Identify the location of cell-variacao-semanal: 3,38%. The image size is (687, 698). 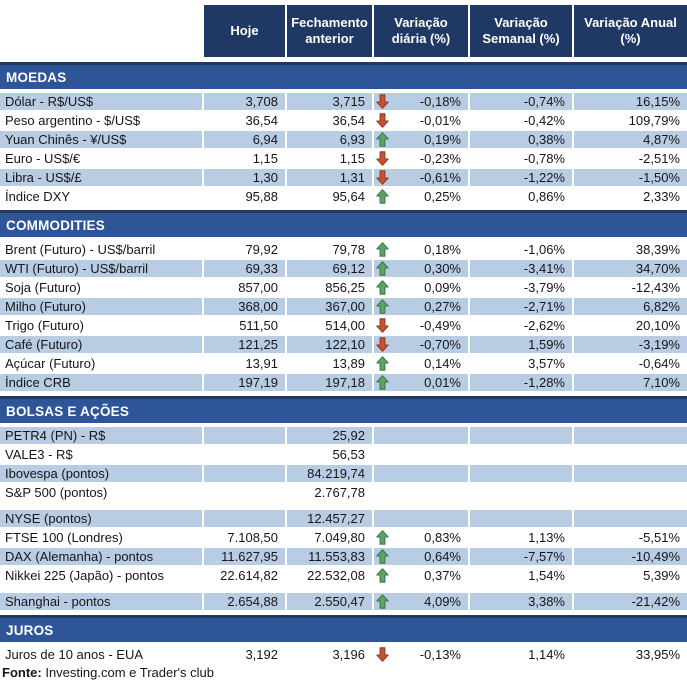
(521, 601).